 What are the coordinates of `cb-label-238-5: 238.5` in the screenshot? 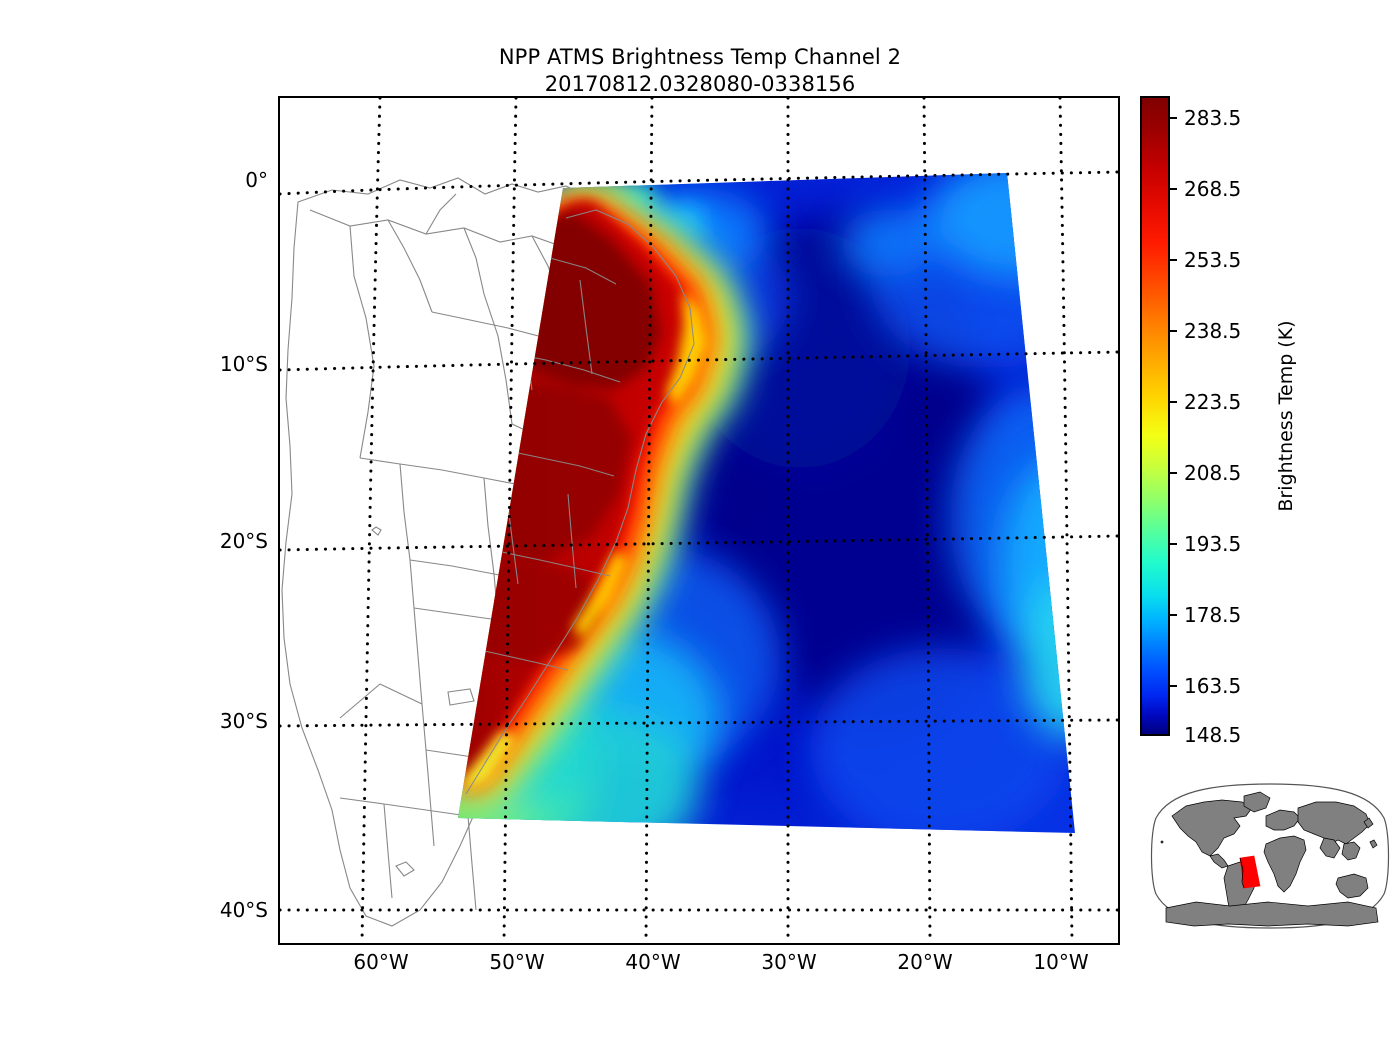 It's located at (1213, 331).